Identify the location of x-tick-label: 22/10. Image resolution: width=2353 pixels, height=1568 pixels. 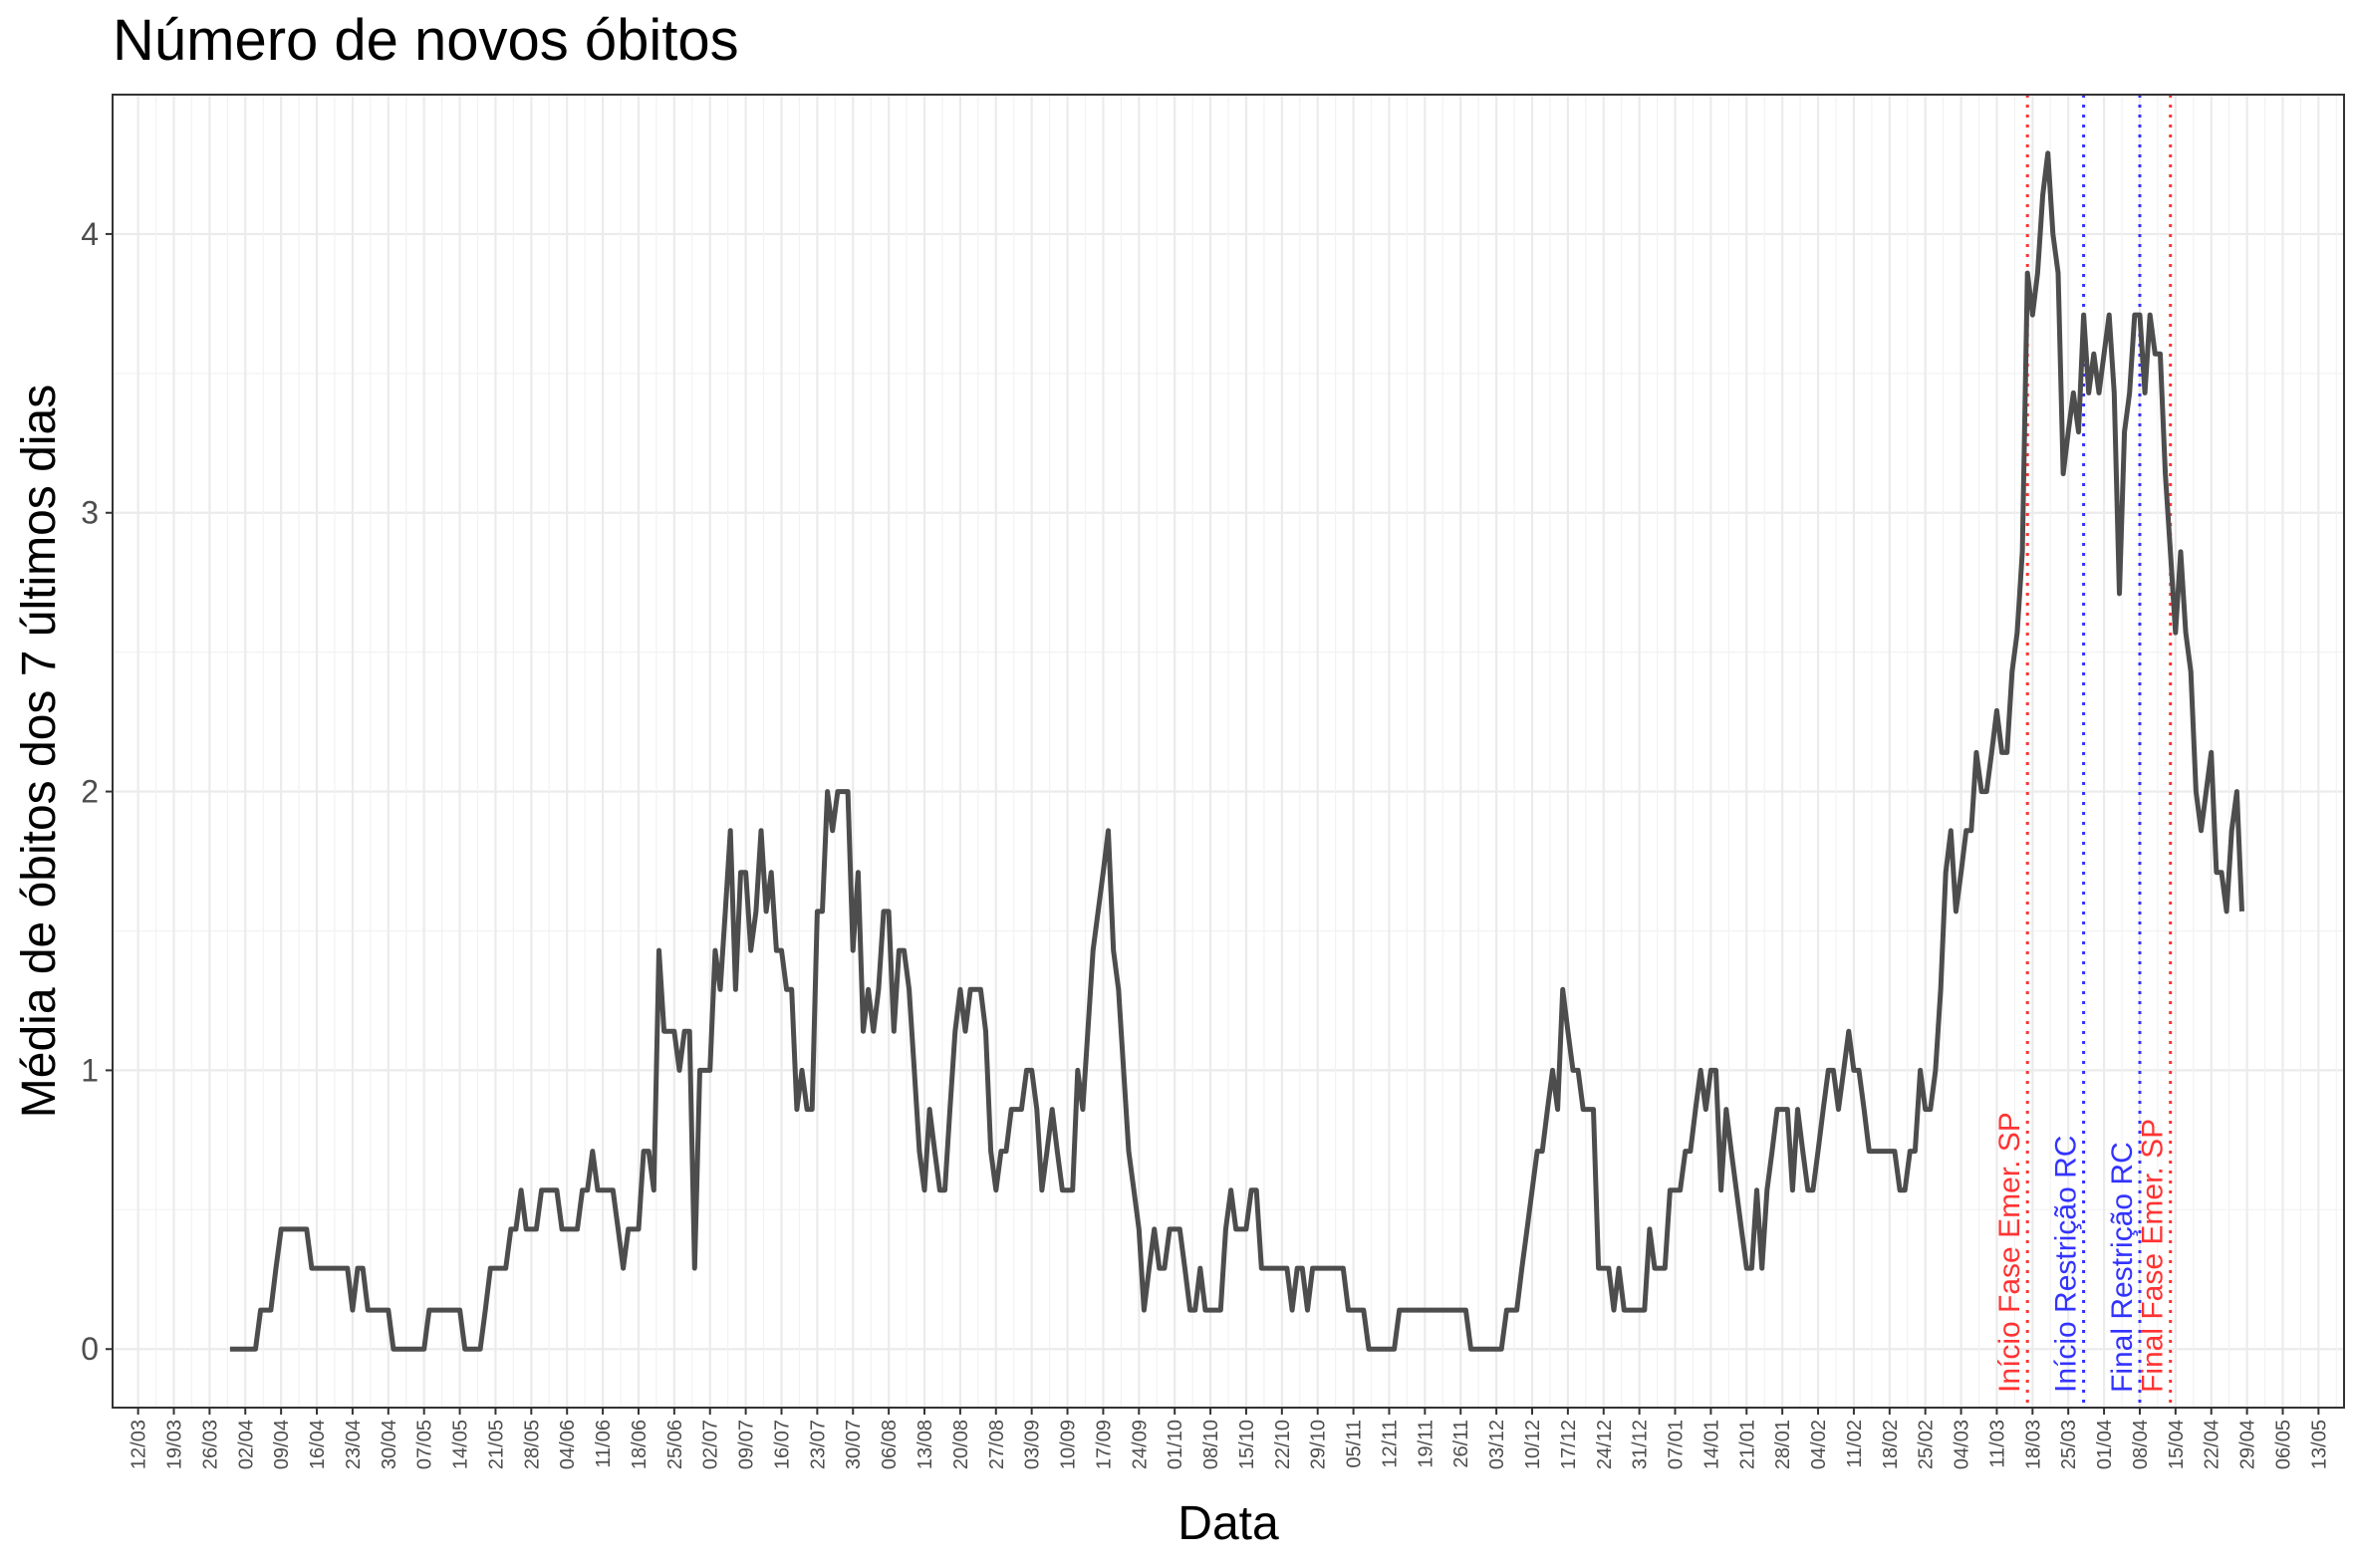
(1283, 1444).